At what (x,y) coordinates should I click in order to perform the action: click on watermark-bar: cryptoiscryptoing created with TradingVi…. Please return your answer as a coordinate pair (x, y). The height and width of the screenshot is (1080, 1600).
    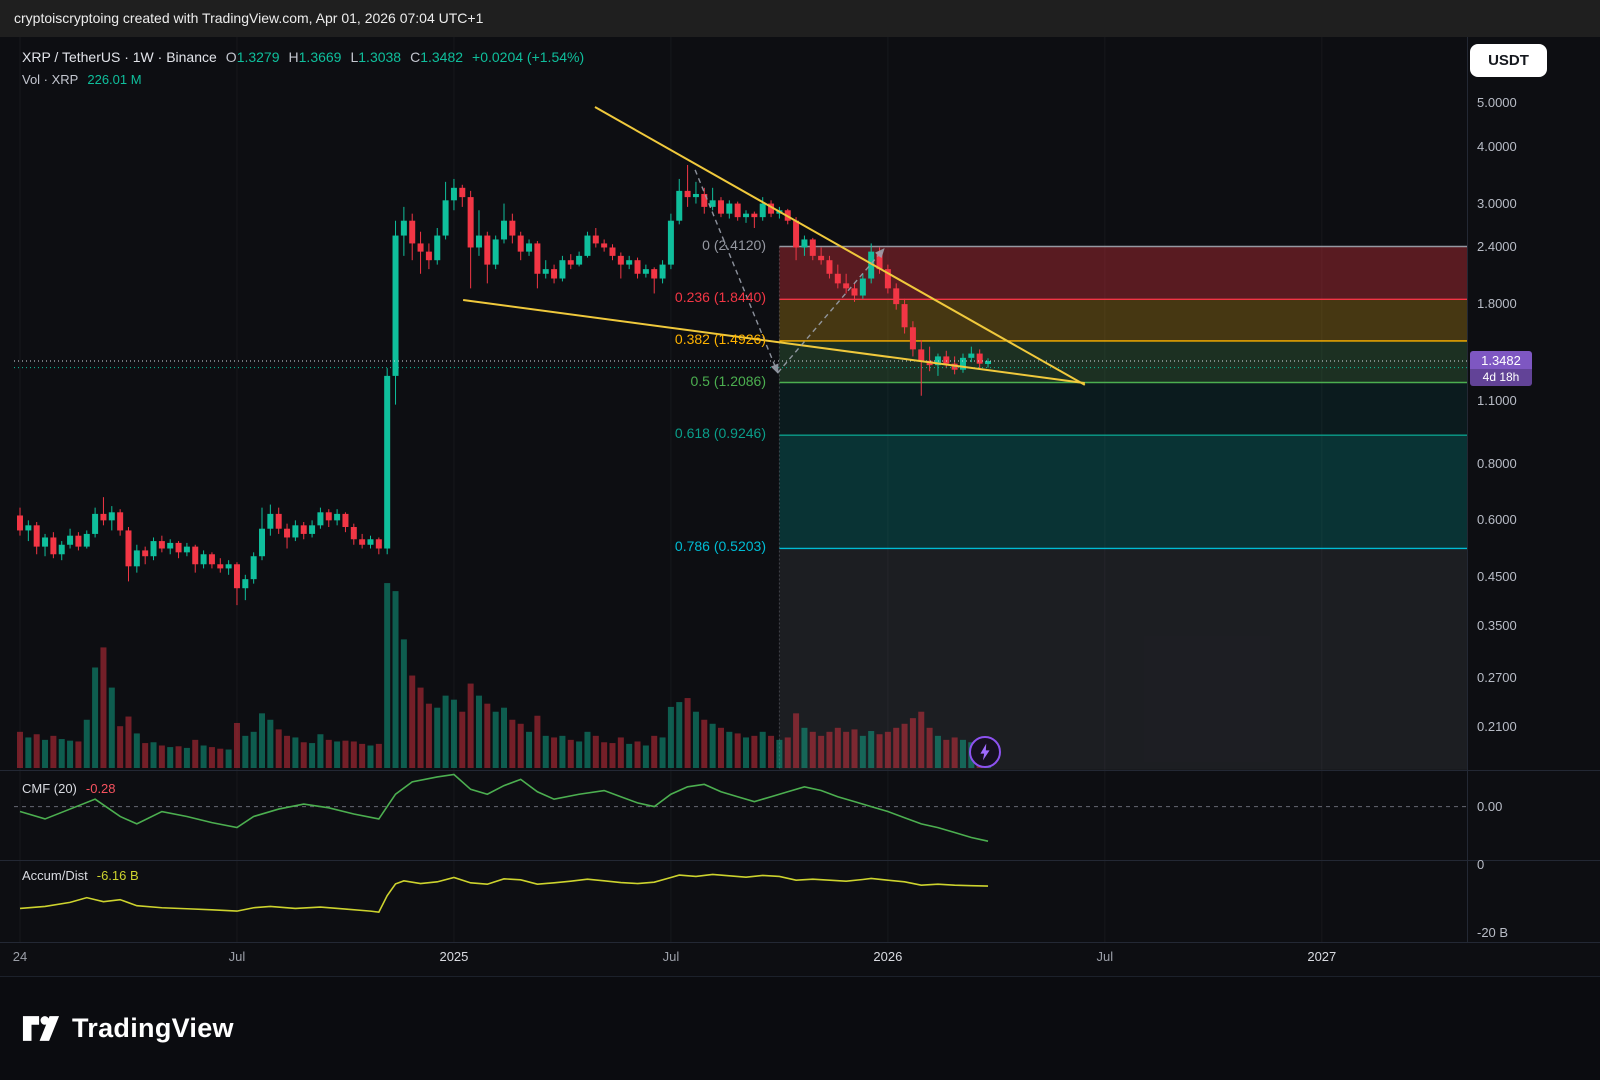
    Looking at the image, I should click on (800, 18).